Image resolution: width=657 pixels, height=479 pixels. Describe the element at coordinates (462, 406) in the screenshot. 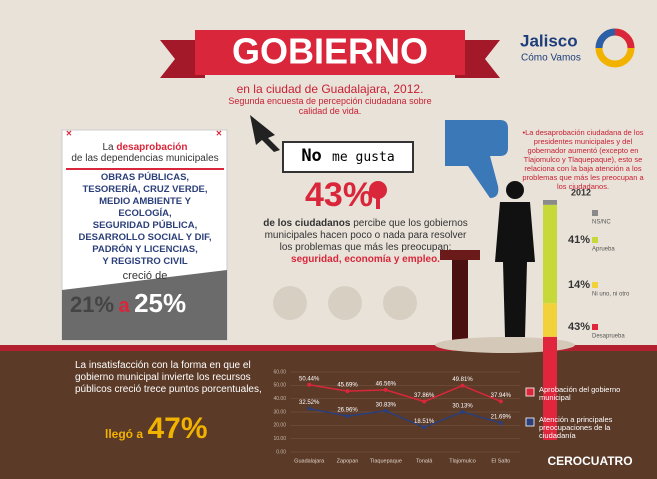

I see `value-label: 30.13%` at that location.